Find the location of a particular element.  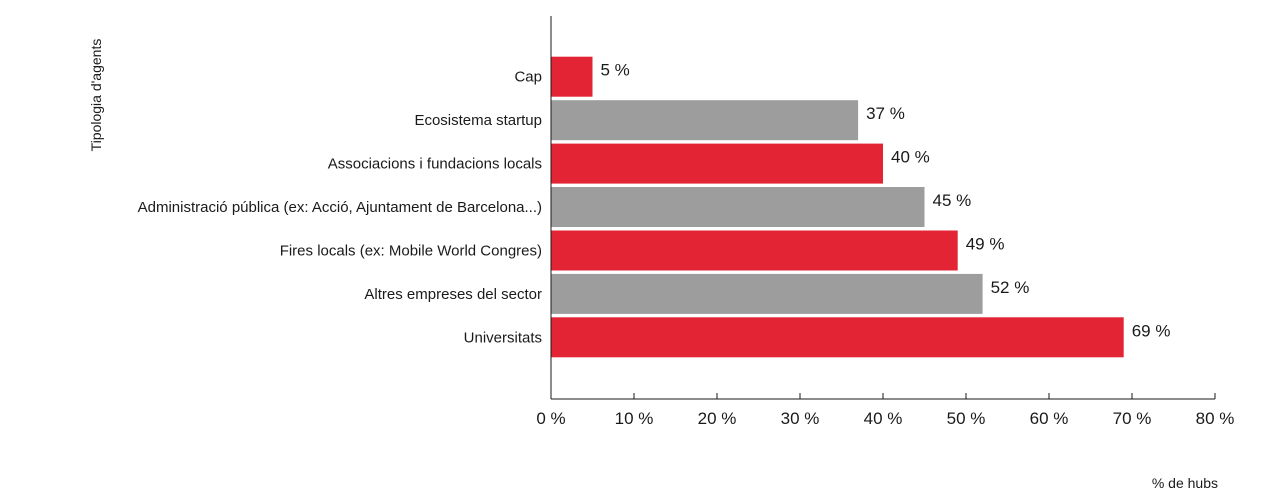

x-tick-label: 20 % is located at coordinates (717, 418).